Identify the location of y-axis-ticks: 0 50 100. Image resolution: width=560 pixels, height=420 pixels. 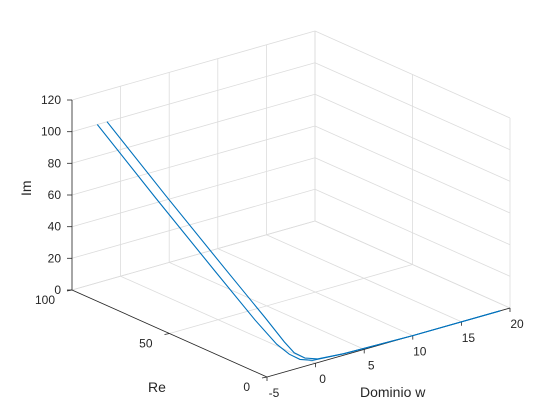
(151, 341).